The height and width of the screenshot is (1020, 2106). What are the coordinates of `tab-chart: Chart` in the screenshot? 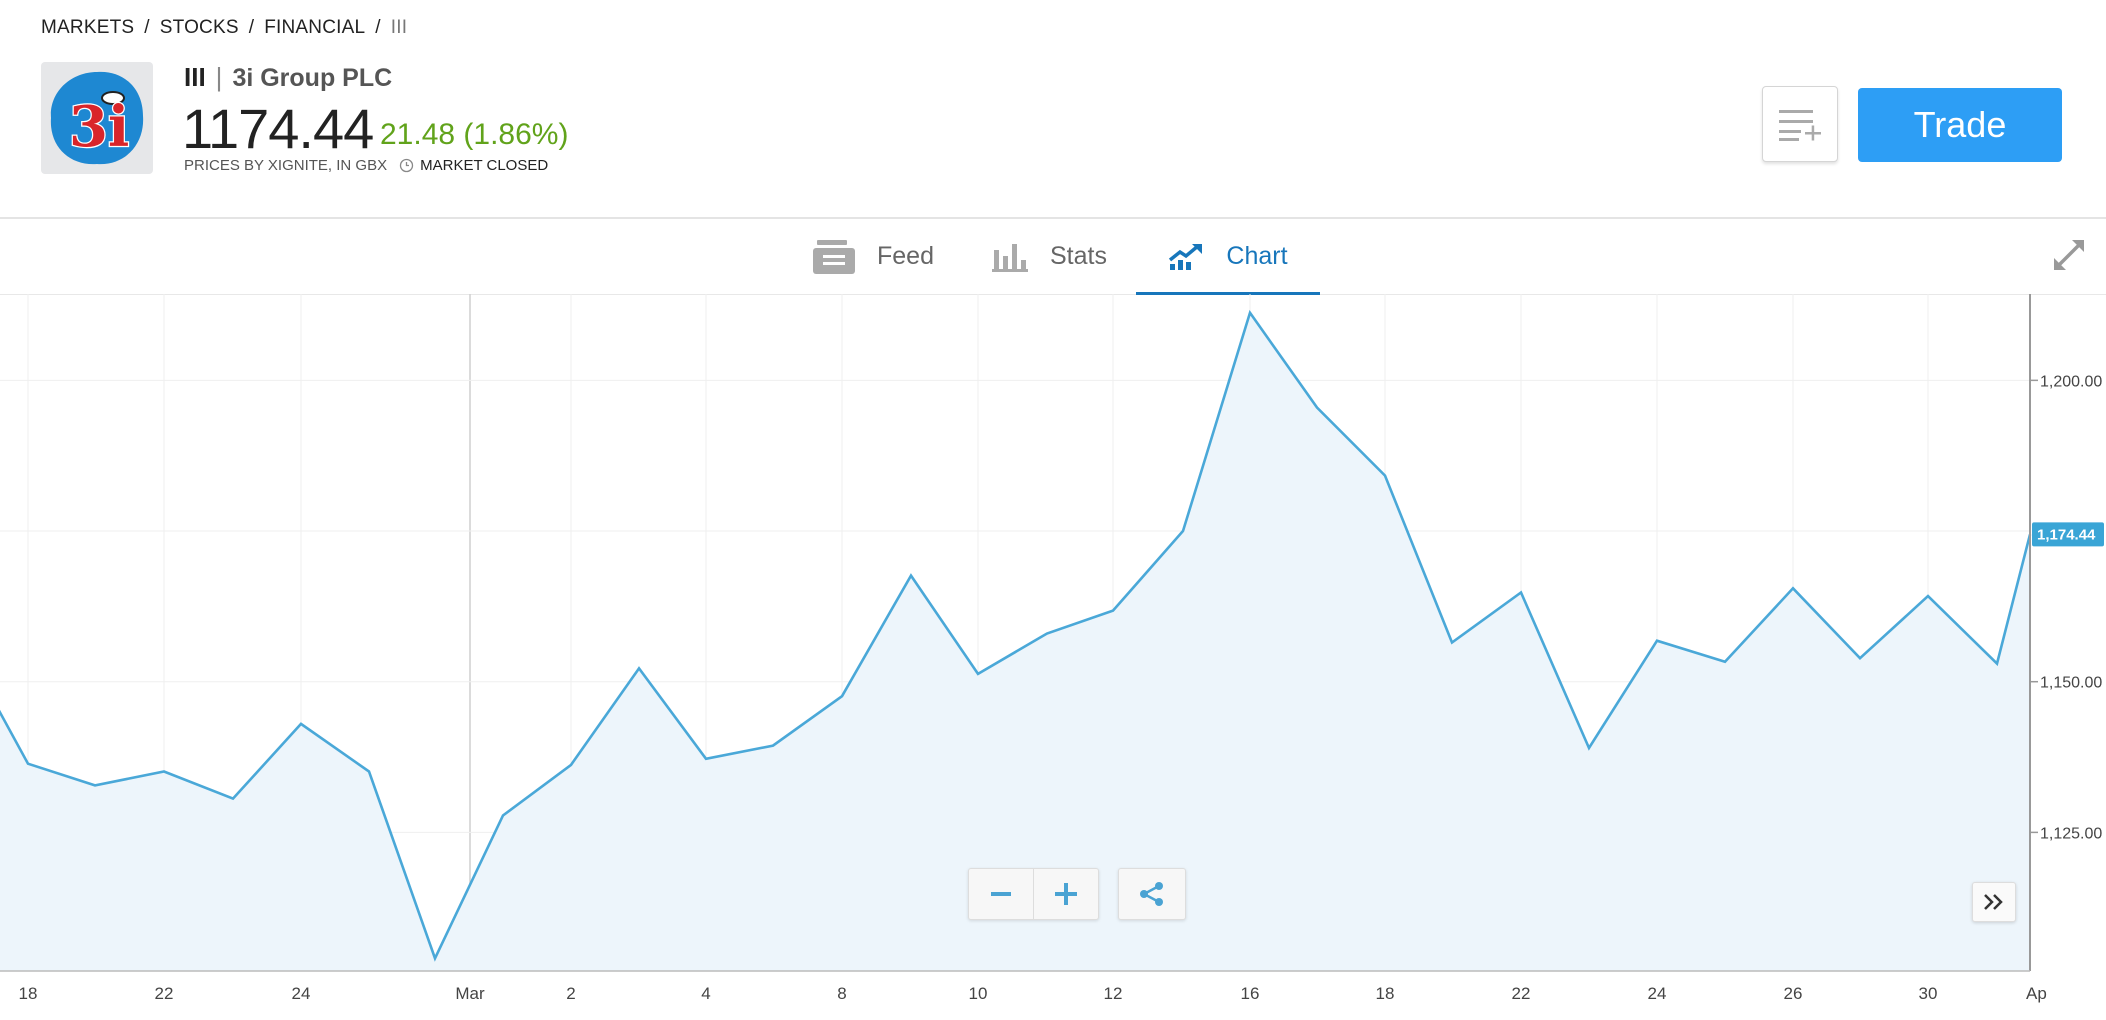 It's located at (1228, 257).